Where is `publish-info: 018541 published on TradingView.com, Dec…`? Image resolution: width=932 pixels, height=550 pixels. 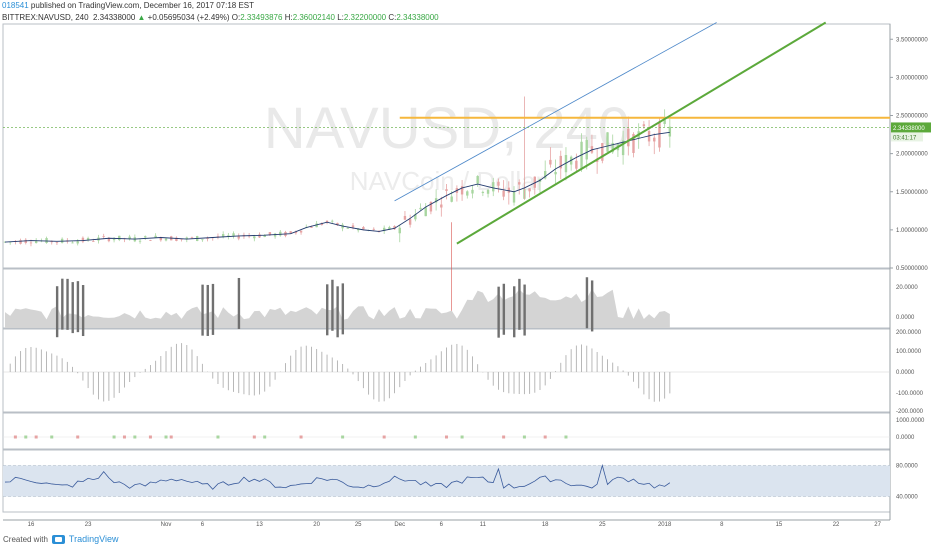
publish-info: 018541 published on TradingView.com, Dec… is located at coordinates (128, 5).